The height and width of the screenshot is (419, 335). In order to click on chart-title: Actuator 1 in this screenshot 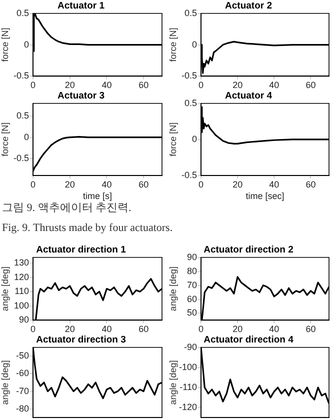, I will do `click(82, 6)`.